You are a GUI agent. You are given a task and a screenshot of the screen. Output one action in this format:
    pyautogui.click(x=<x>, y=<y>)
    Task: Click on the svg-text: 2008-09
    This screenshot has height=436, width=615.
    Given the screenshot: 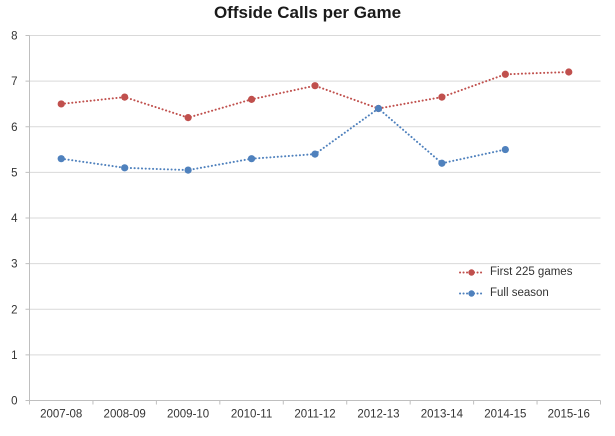 What is the action you would take?
    pyautogui.click(x=125, y=415)
    